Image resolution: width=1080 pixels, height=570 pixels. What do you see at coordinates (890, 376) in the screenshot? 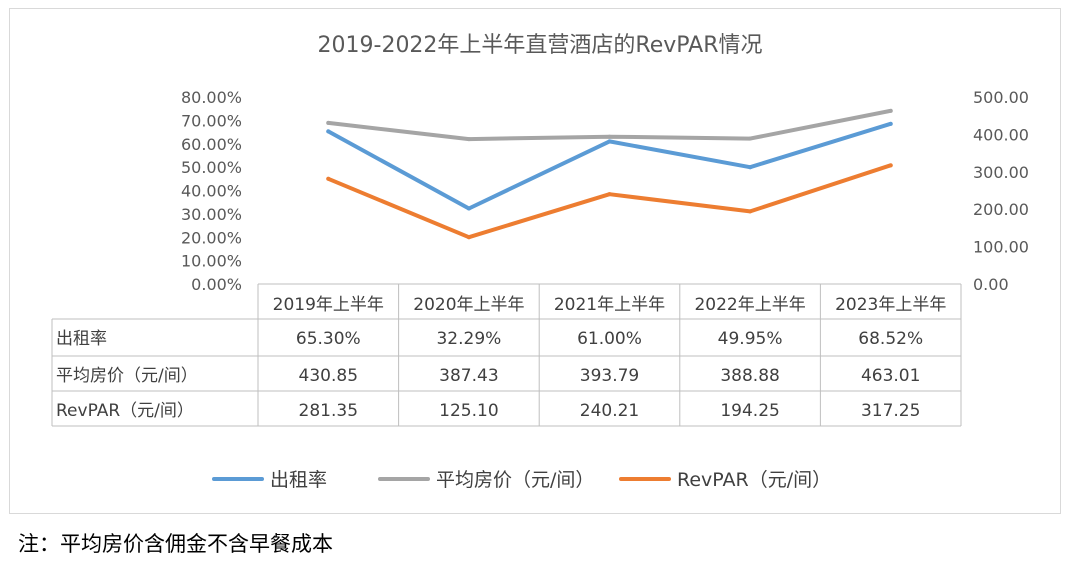
I see `table-cell-value: 463.01` at bounding box center [890, 376].